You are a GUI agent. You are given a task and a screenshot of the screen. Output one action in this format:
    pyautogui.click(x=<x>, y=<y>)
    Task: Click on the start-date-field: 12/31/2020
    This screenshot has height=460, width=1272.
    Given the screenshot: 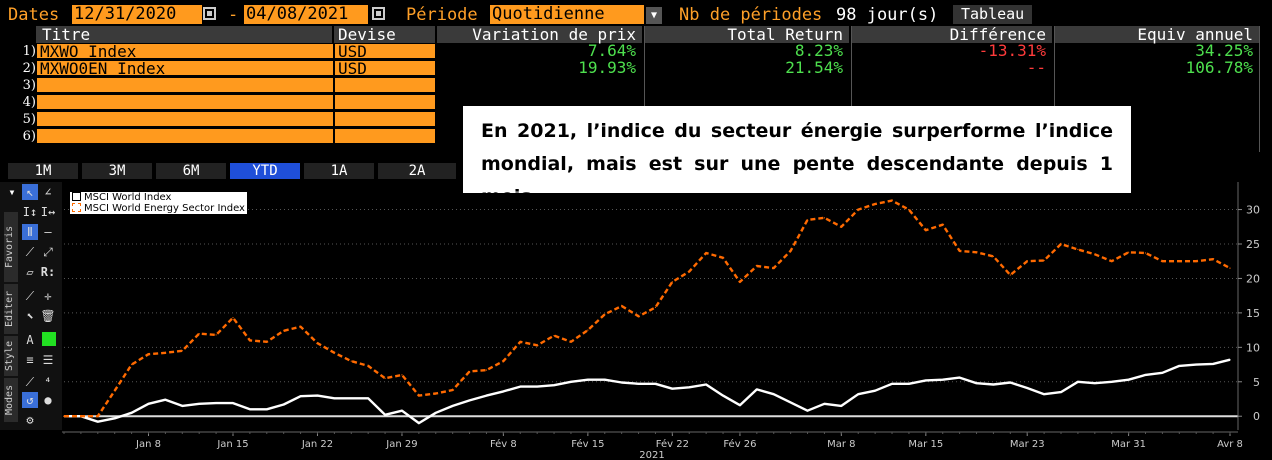 What is the action you would take?
    pyautogui.click(x=137, y=14)
    